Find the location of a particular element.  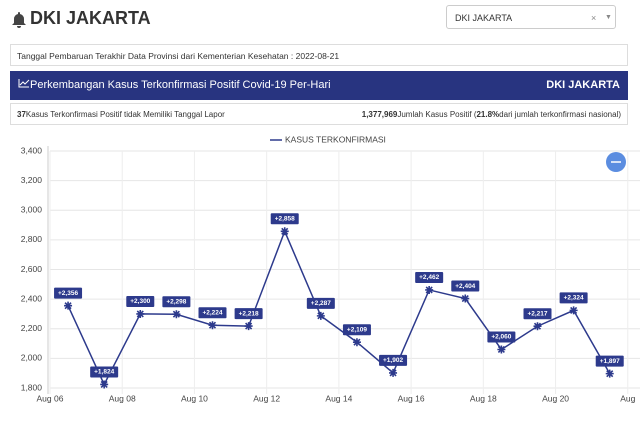

x-tick-label: Aug 08 is located at coordinates (122, 398).